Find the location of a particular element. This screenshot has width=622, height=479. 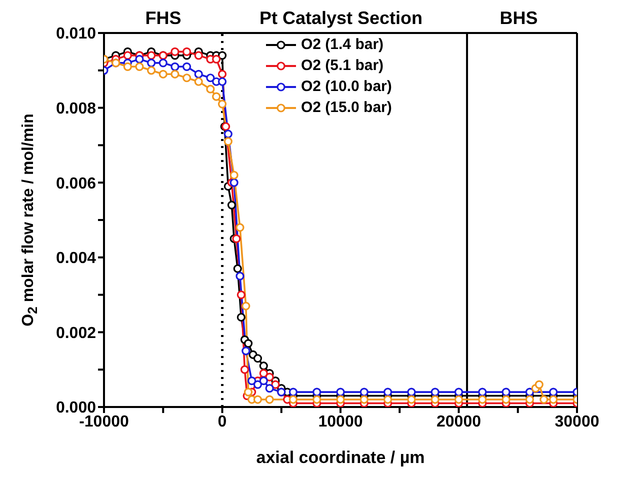

x-tick-label: 30000 is located at coordinates (577, 421).